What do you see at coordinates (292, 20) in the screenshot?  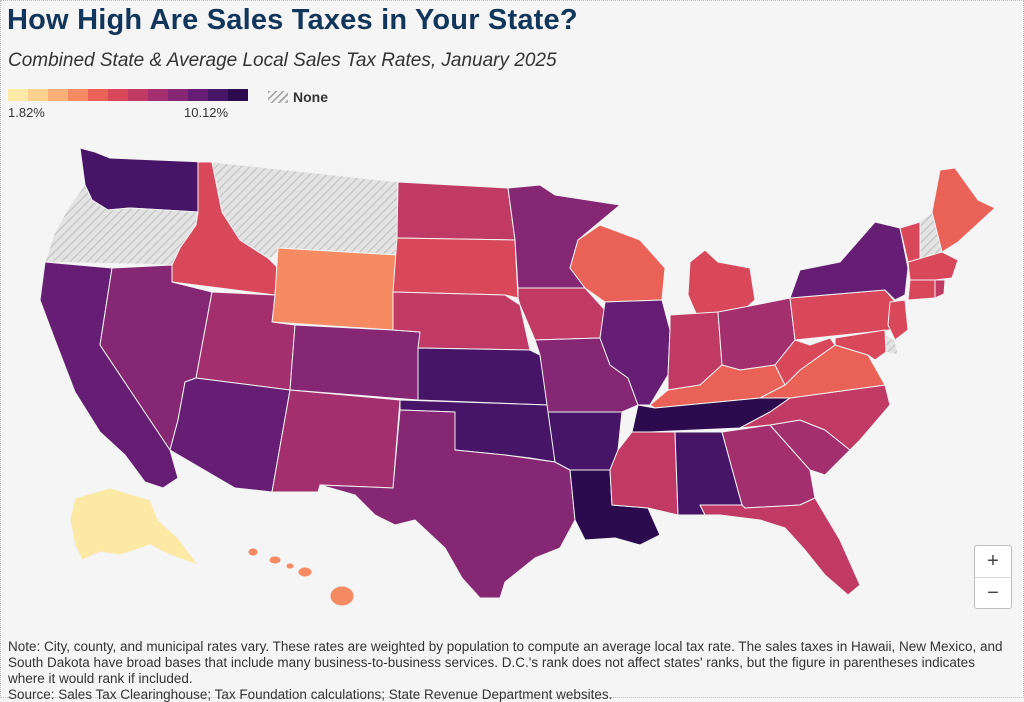 I see `page-title: How High Are Sales Taxes in Your State?` at bounding box center [292, 20].